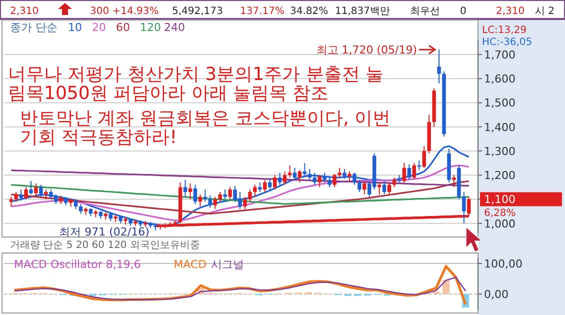 The width and height of the screenshot is (565, 315). What do you see at coordinates (196, 74) in the screenshot?
I see `annotation: 너무나 저평가 청산가치 3분의1주가 분출전 눌` at bounding box center [196, 74].